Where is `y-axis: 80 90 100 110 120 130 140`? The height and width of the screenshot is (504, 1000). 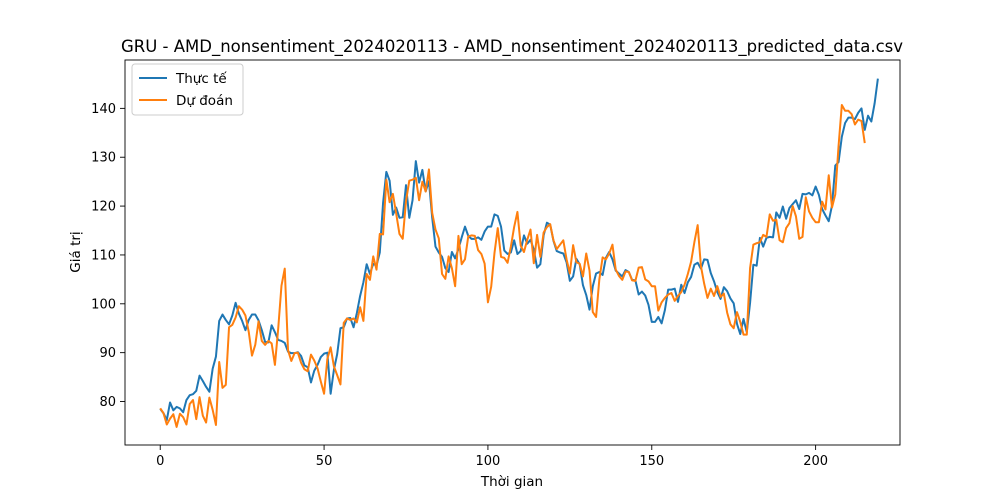 y-axis: 80 90 100 110 120 130 140 is located at coordinates (108, 256).